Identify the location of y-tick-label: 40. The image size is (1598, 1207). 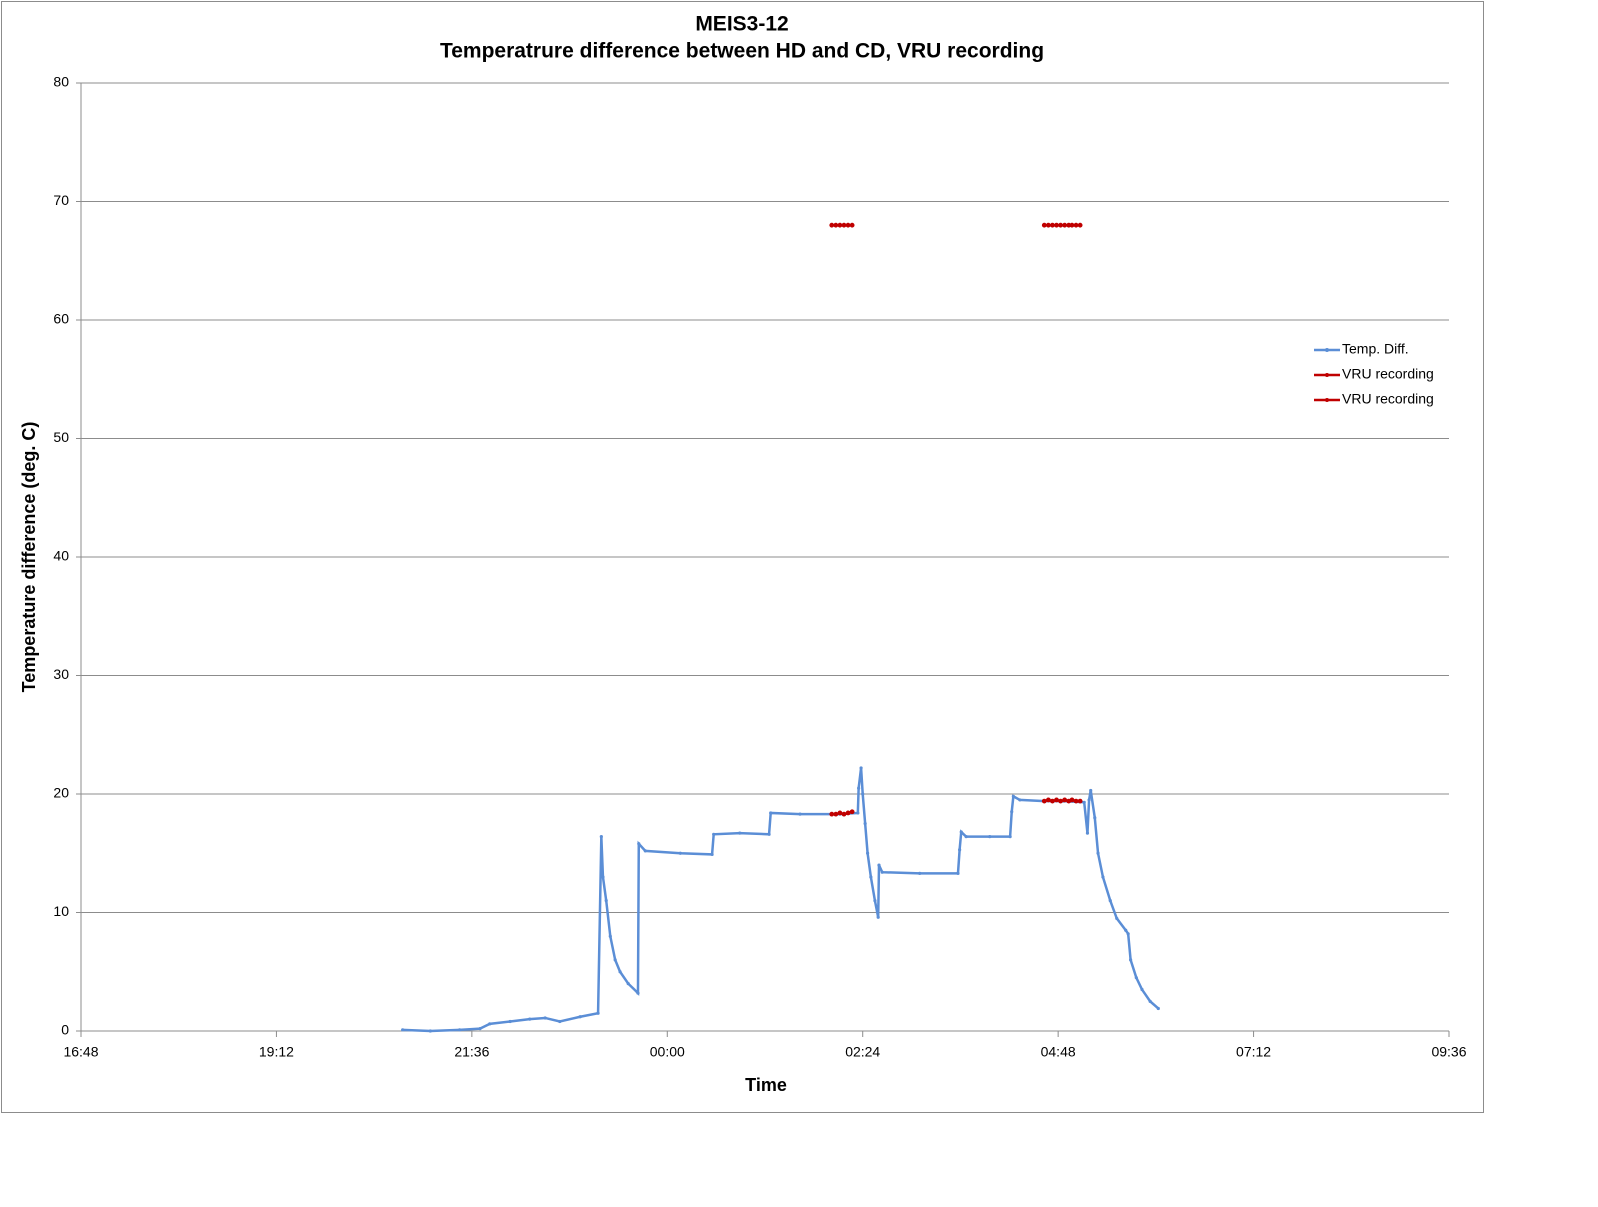
(61, 556).